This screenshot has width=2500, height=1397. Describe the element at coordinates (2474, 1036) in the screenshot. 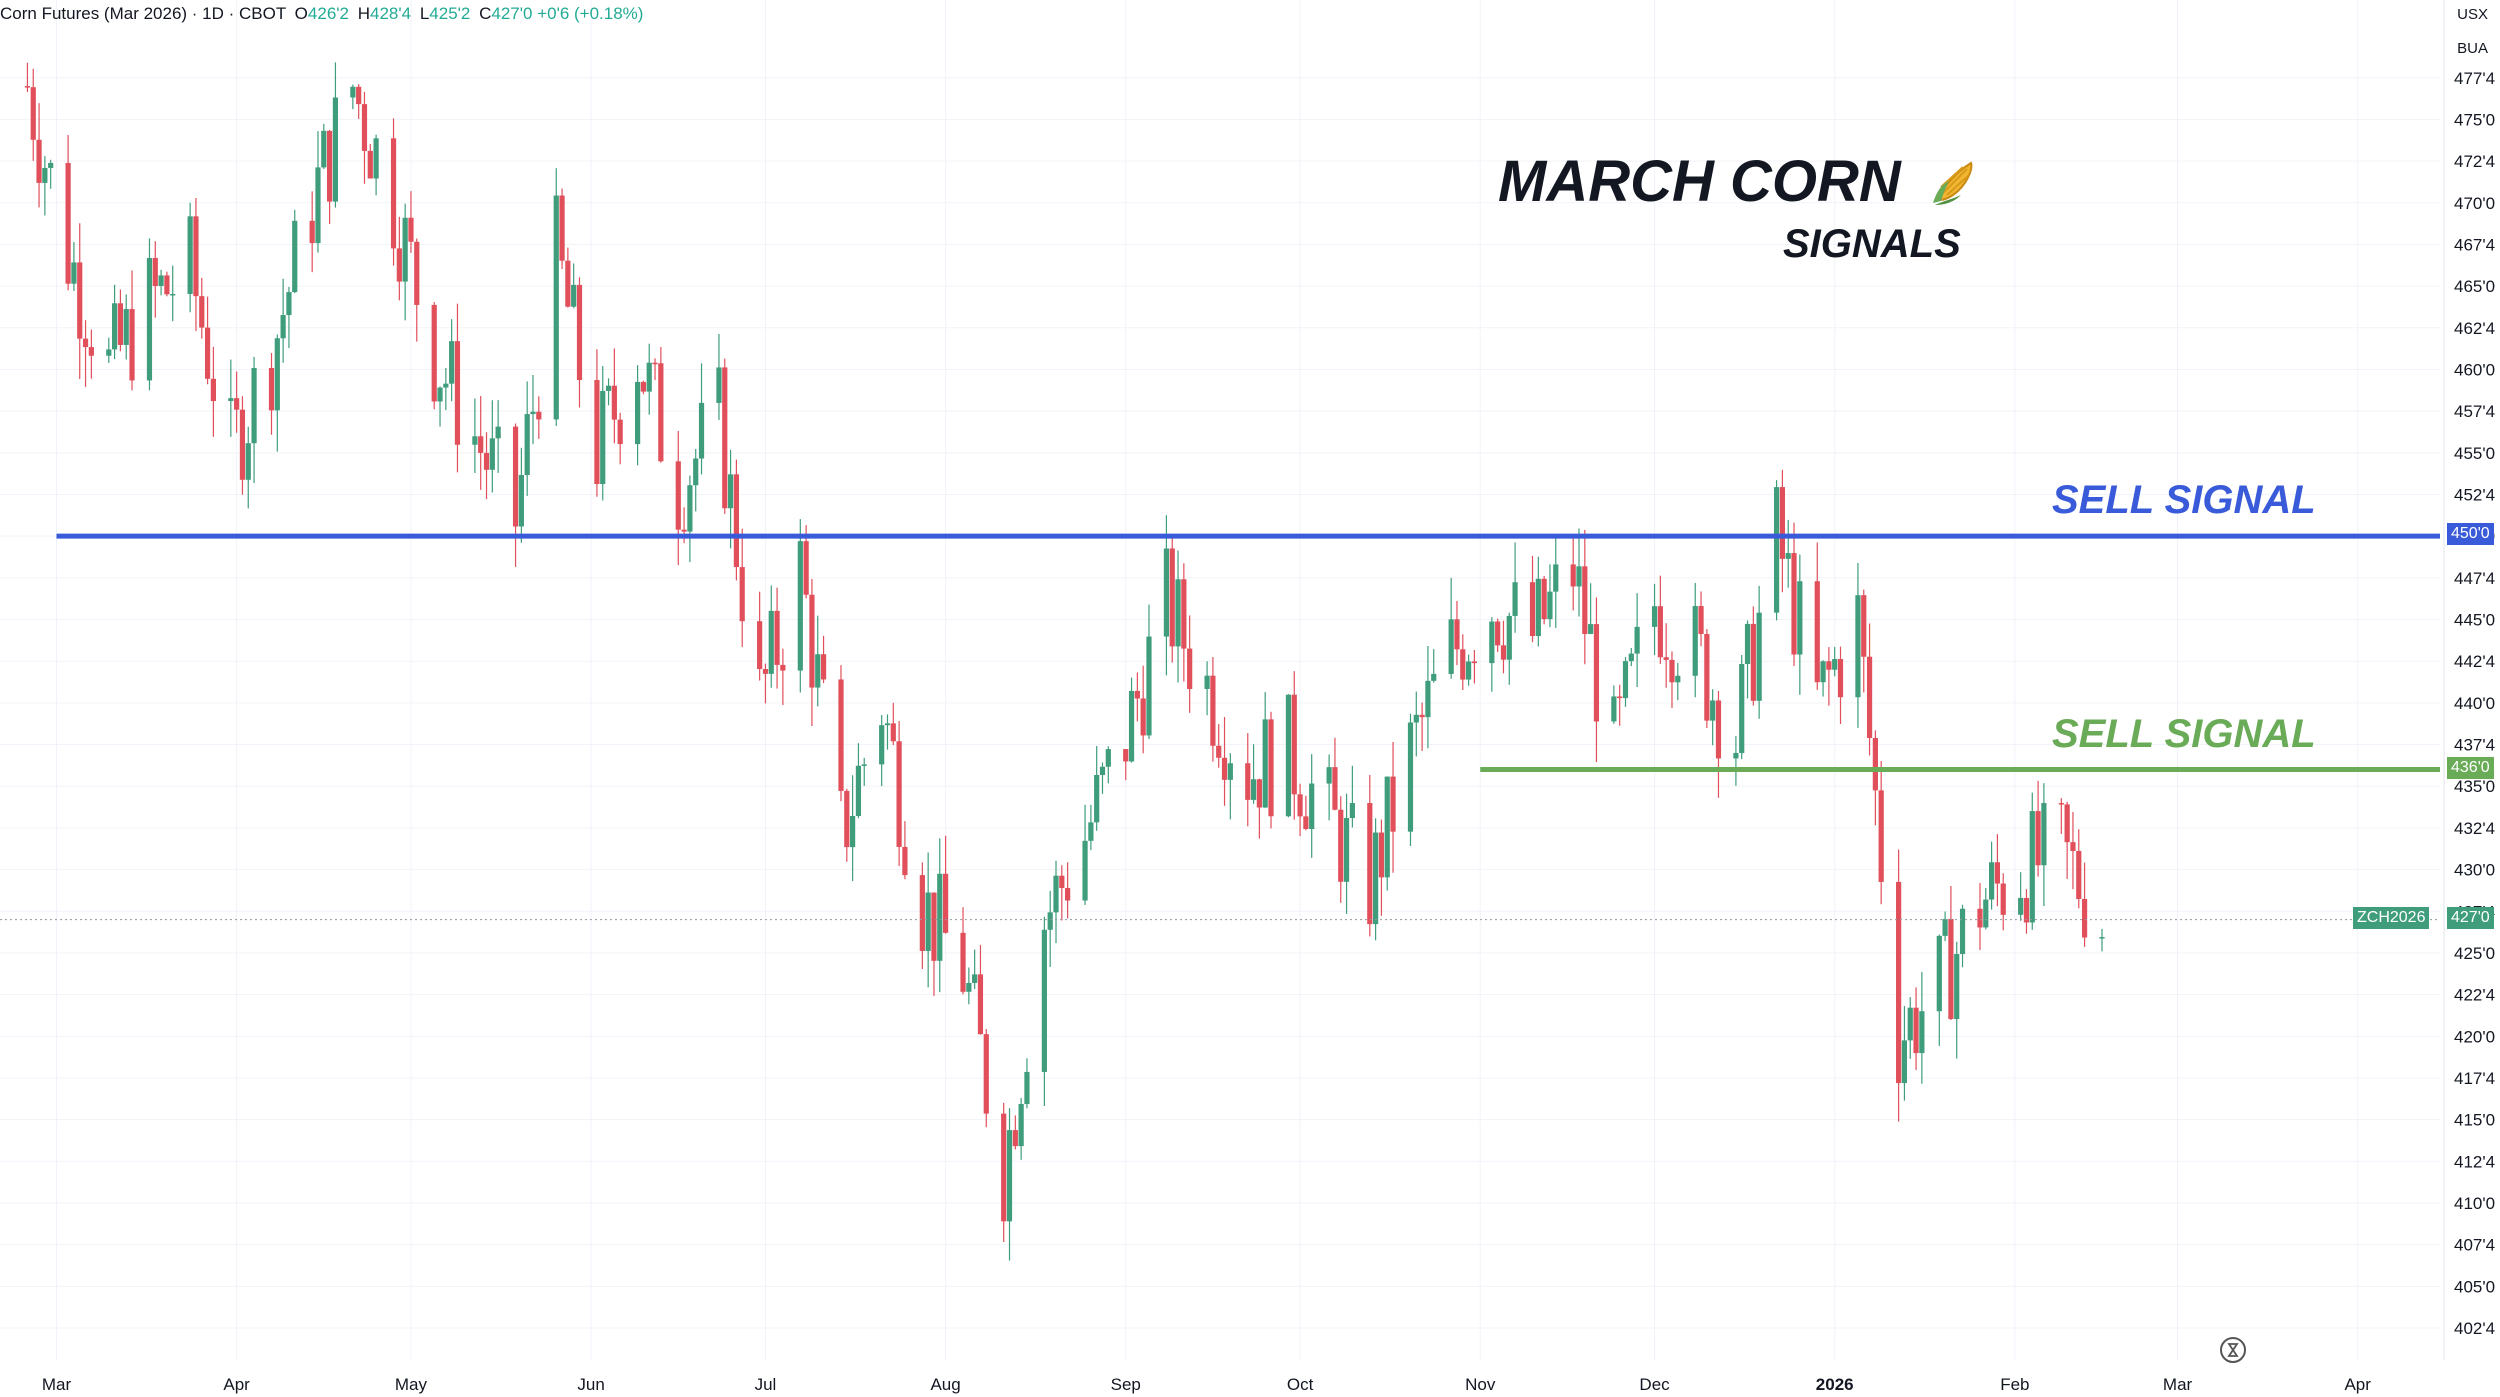

I see `y-tick-label: 420'0` at that location.